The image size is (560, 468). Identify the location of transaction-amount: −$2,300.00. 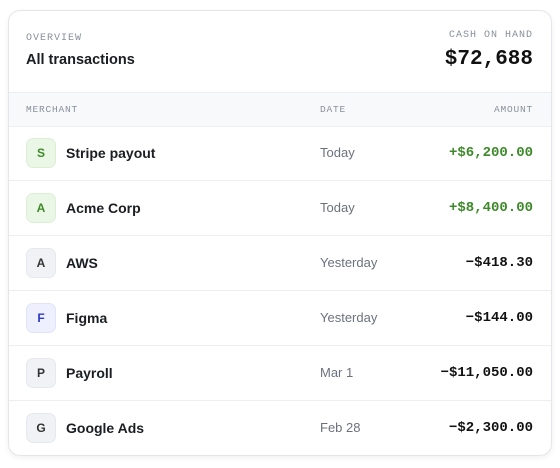
(490, 428).